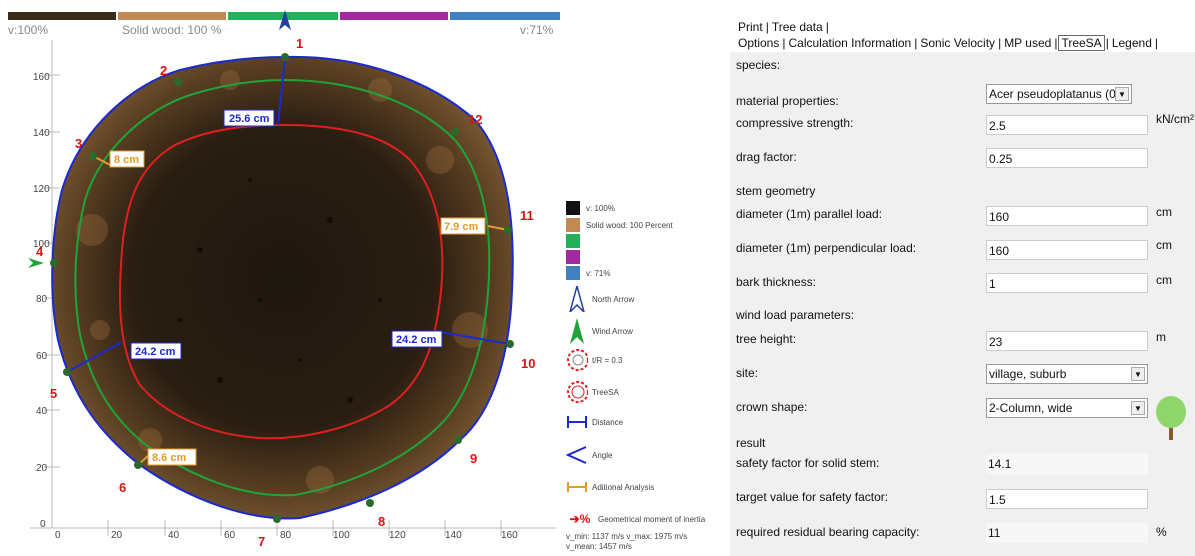 This screenshot has height=556, width=1195. I want to click on menu-tree-data: Tree data, so click(797, 27).